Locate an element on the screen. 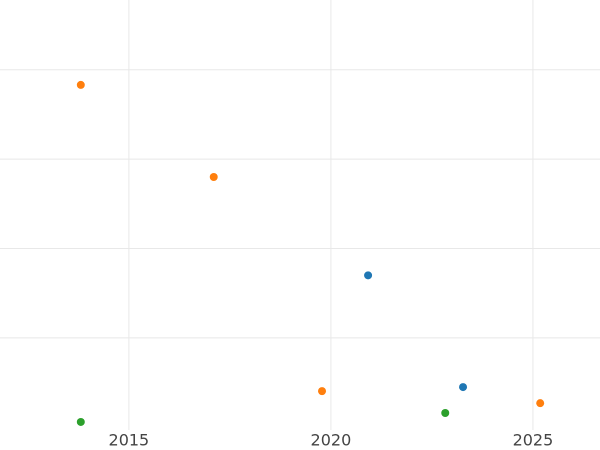 Image resolution: width=600 pixels, height=450 pixels. x-tick-label: 2020 is located at coordinates (331, 440).